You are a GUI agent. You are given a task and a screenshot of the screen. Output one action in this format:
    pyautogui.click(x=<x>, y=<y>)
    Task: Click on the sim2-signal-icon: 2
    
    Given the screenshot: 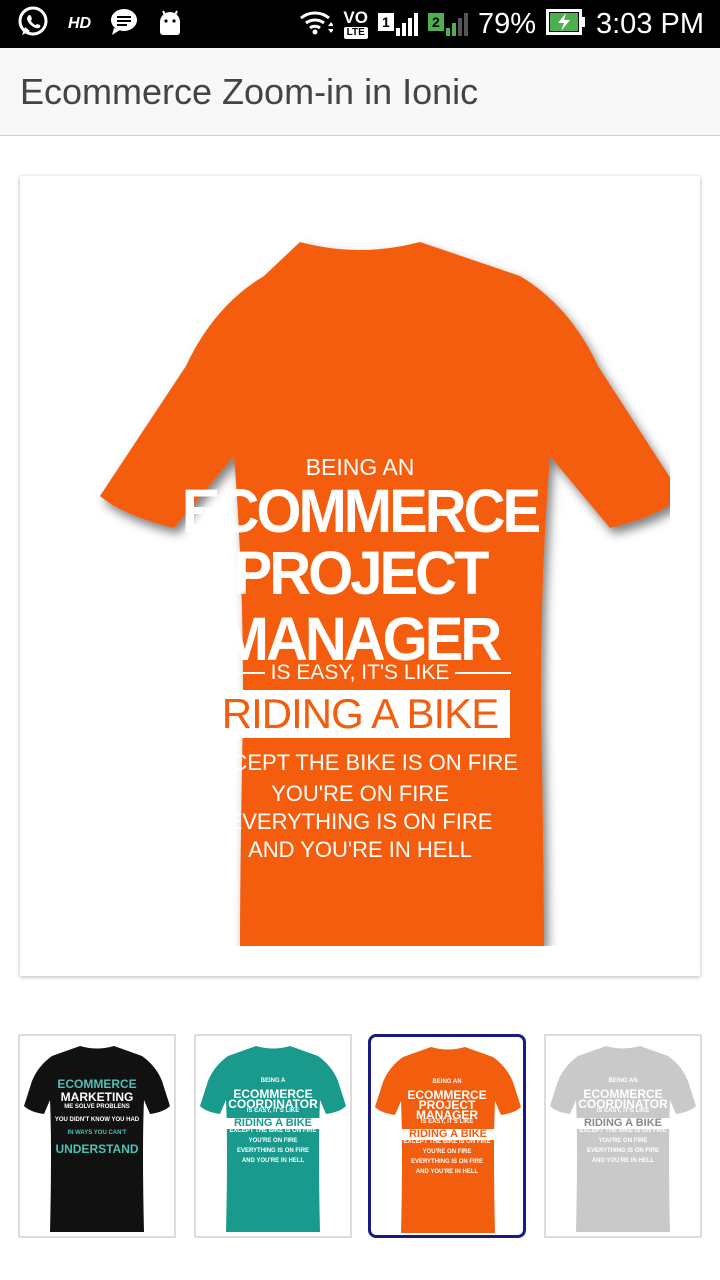 What is the action you would take?
    pyautogui.click(x=447, y=24)
    